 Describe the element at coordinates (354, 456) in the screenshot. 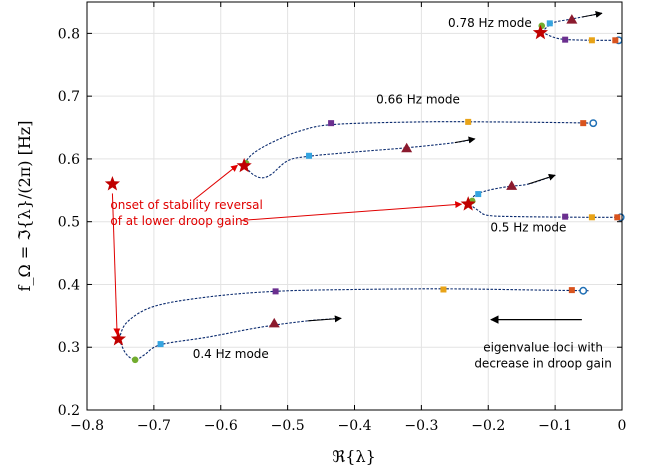

I see `x-axis-label: ℜ{λ}` at that location.